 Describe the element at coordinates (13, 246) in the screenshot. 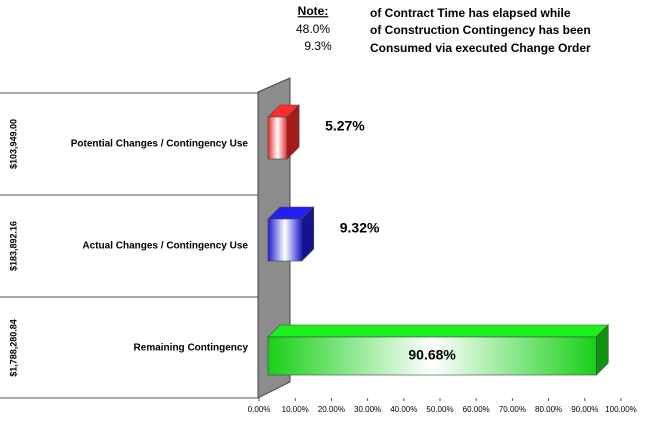

I see `row-label: $183,892.16` at that location.